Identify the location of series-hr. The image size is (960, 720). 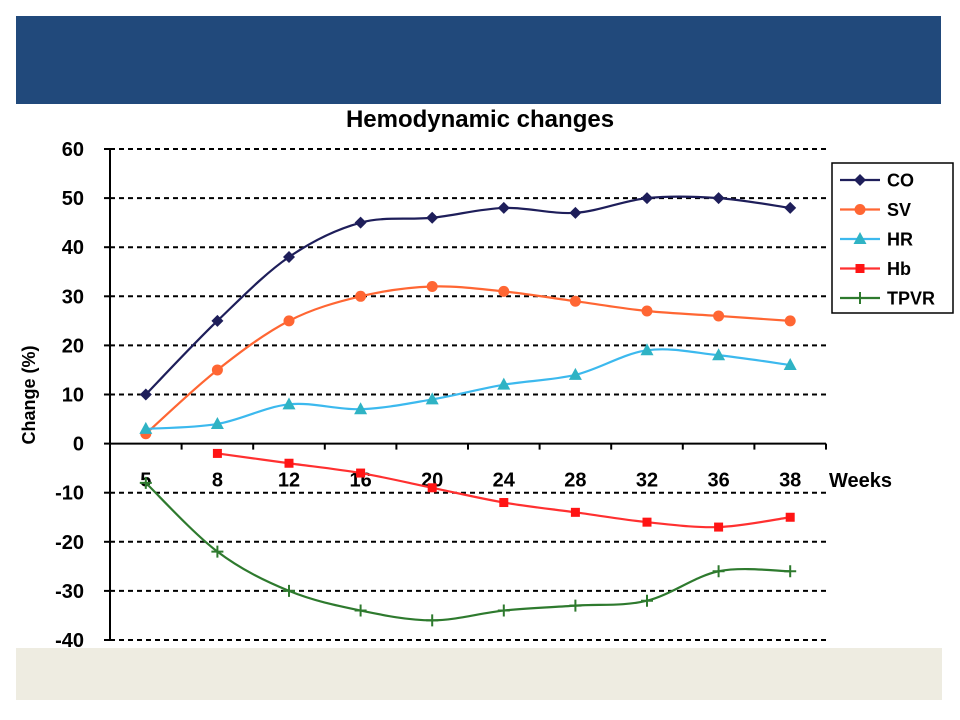
(468, 388).